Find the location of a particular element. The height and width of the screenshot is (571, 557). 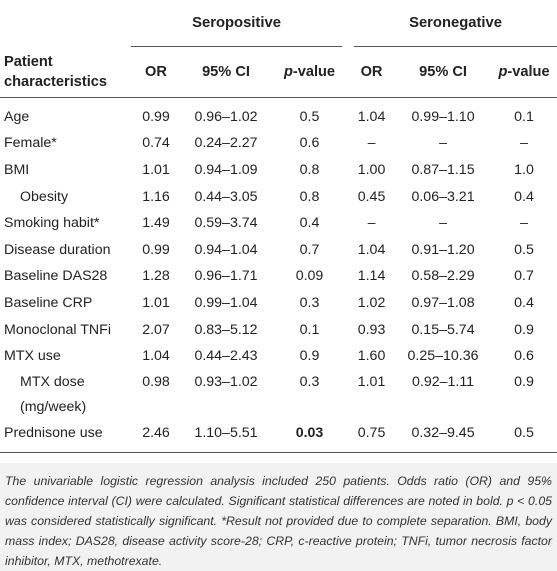

row-label: Obesity is located at coordinates (44, 196).